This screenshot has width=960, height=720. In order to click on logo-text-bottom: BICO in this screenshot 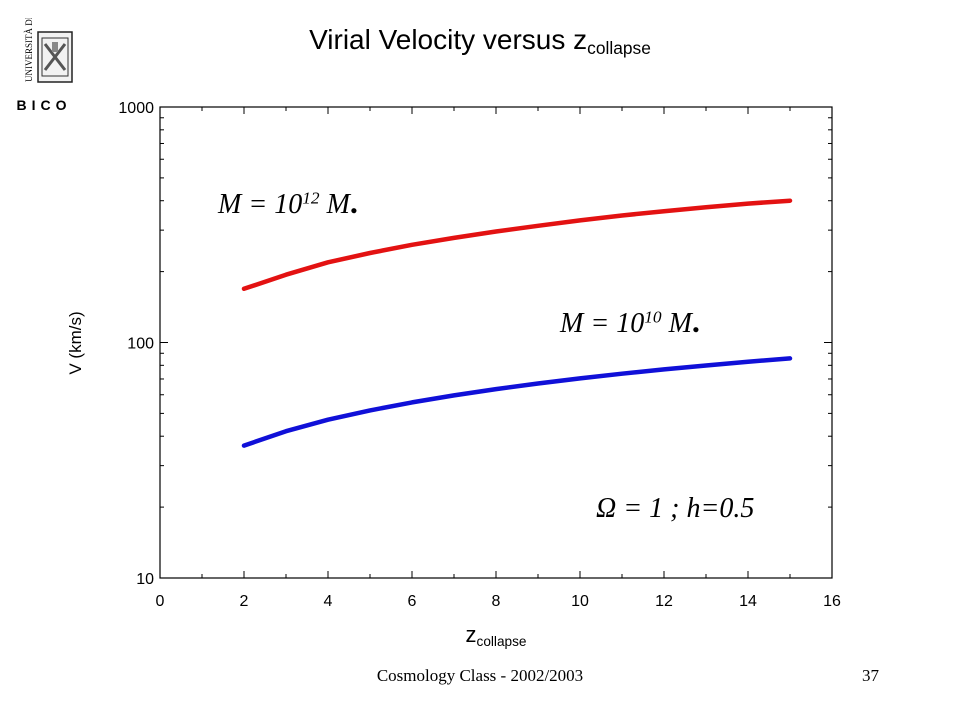, I will do `click(44, 105)`.